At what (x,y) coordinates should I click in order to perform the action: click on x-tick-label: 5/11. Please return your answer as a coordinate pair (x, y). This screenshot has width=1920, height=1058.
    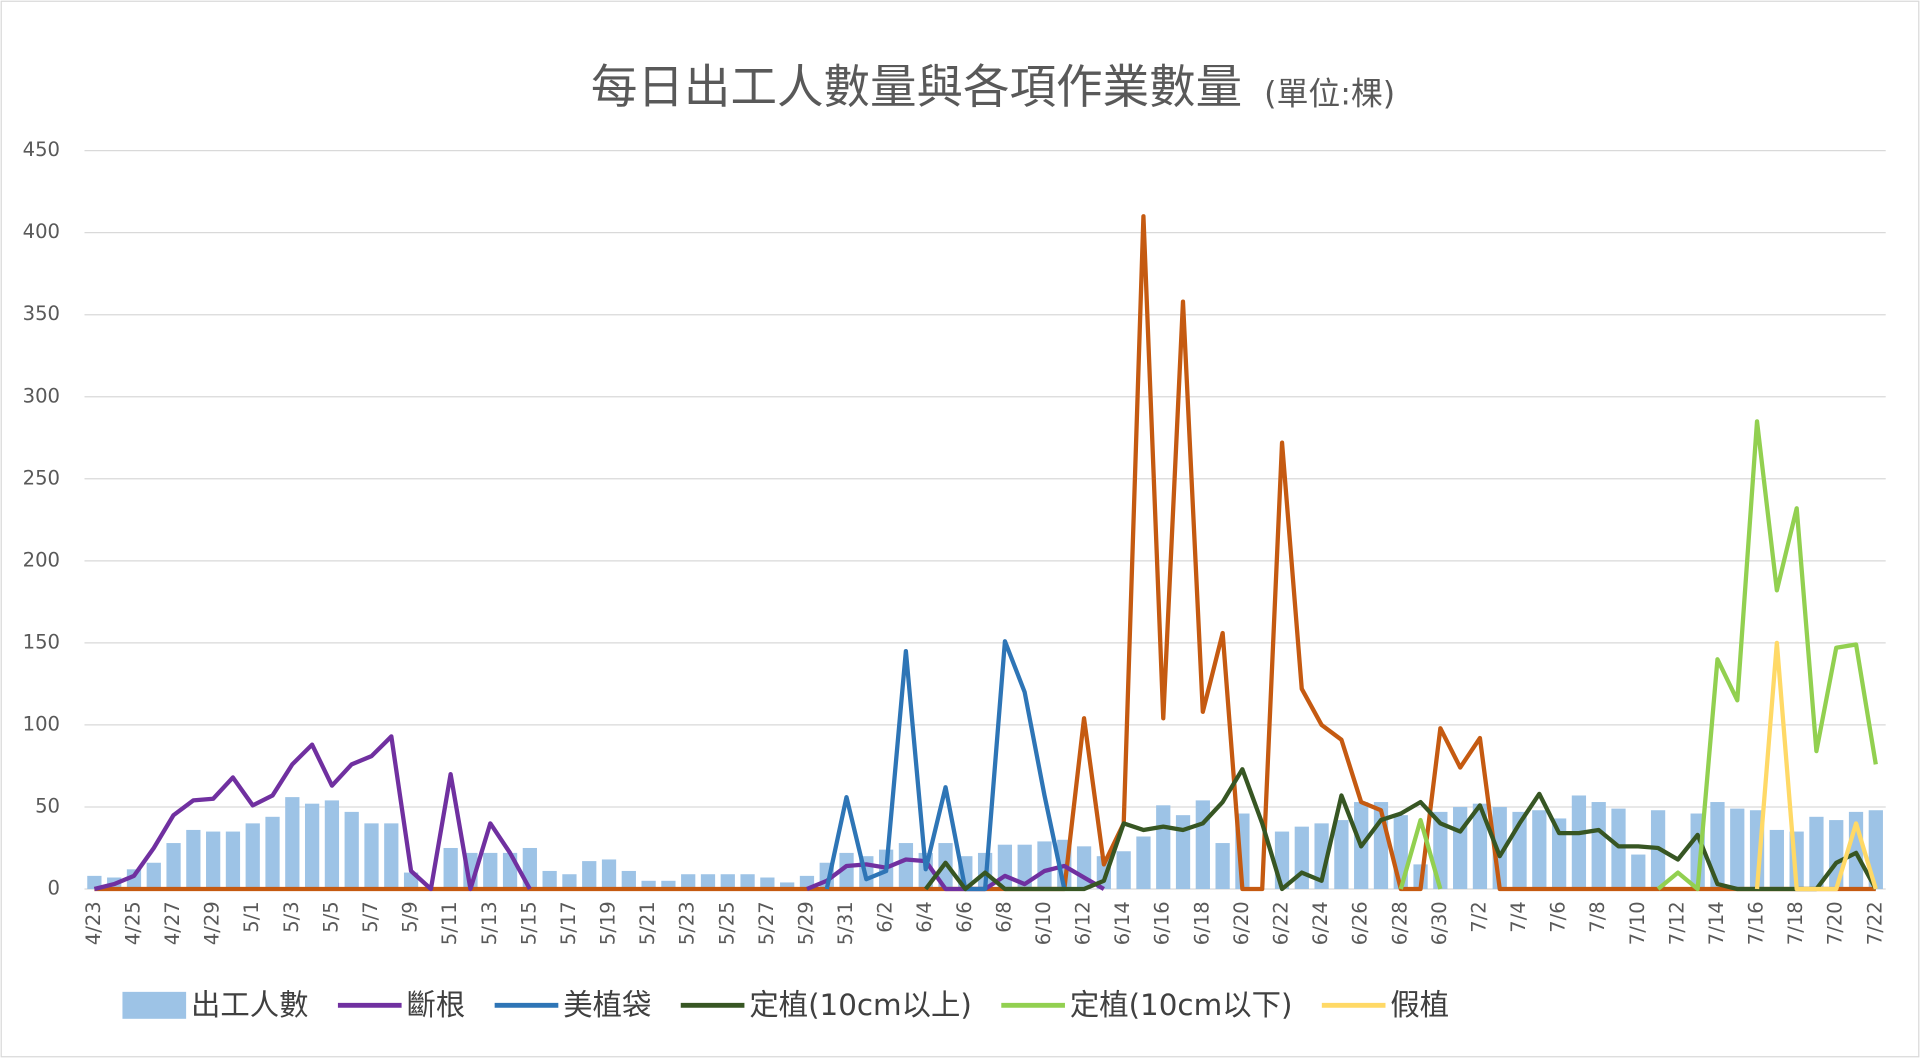
    Looking at the image, I should click on (449, 923).